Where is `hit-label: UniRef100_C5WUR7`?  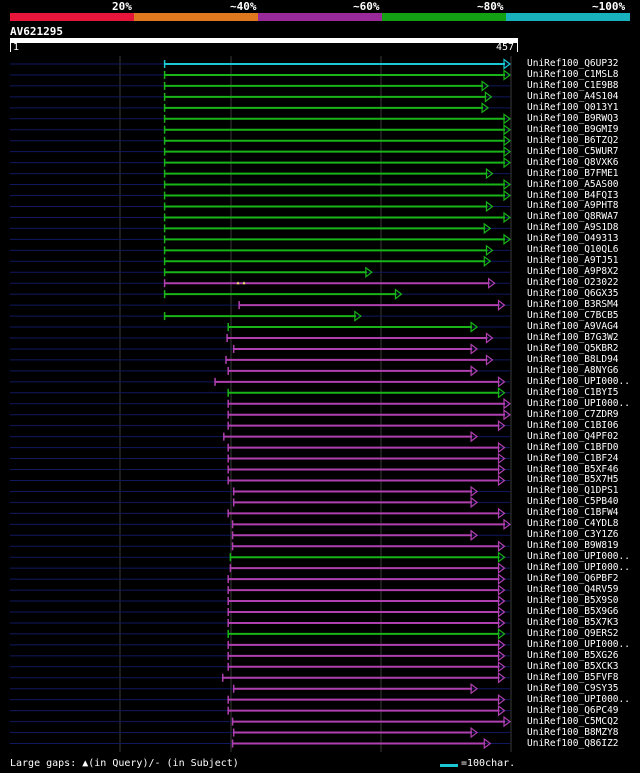 hit-label: UniRef100_C5WUR7 is located at coordinates (573, 151).